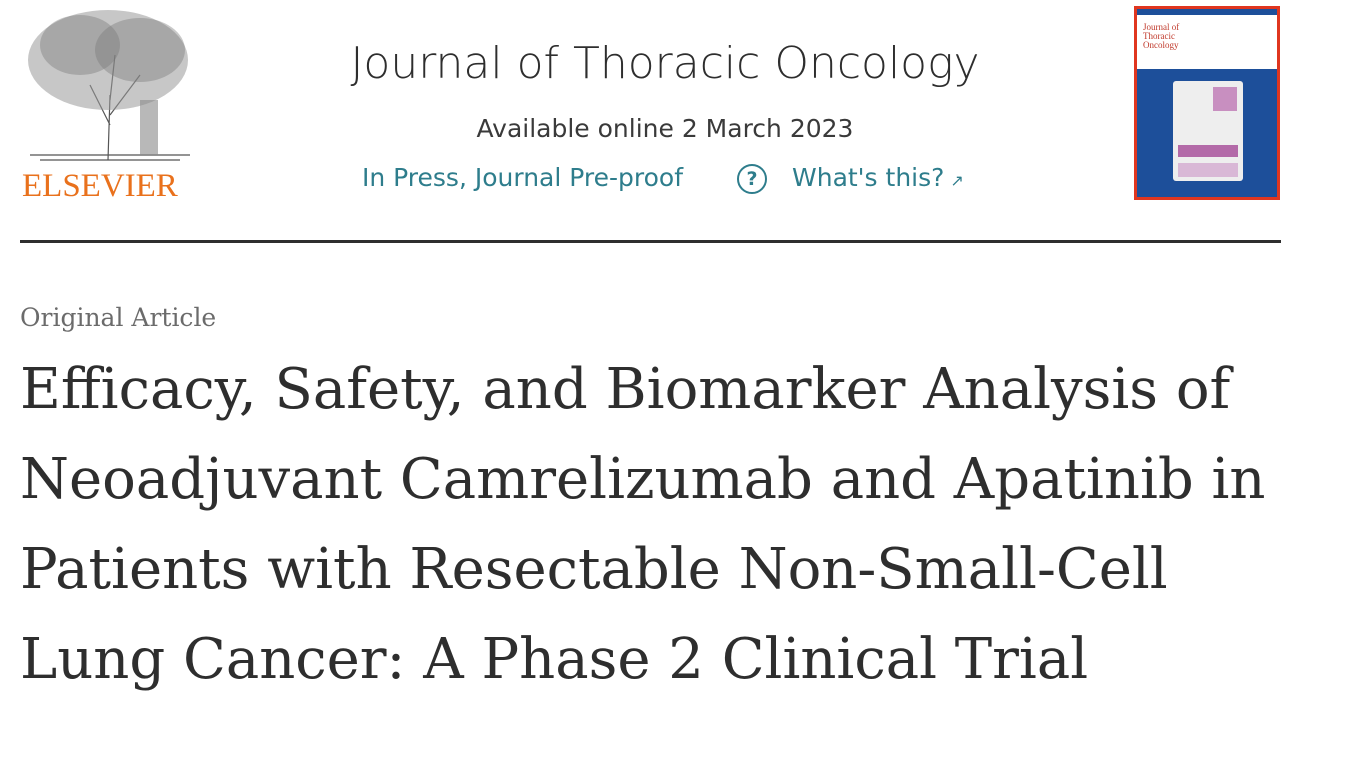  I want to click on journal-cover-image: Journal of Thoracic Oncology, so click(1207, 103).